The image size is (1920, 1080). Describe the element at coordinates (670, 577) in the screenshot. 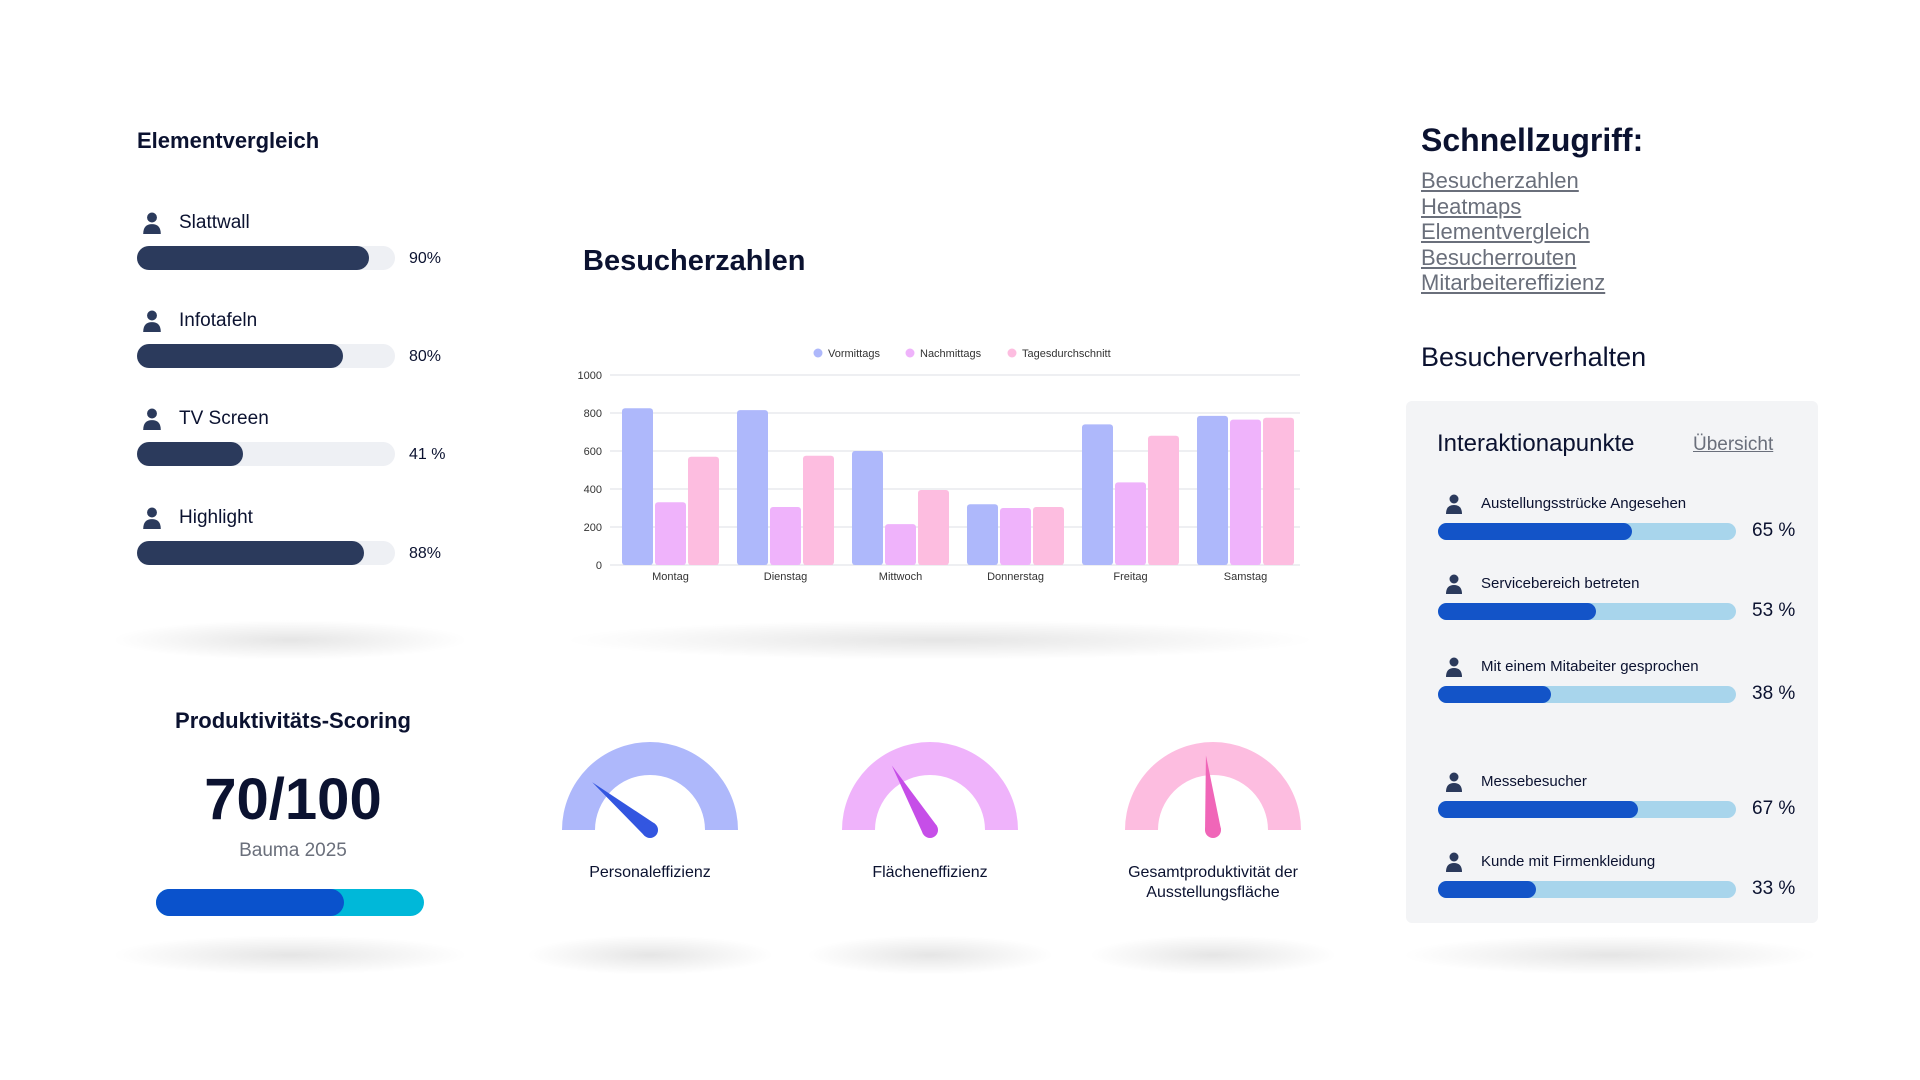

I see `x-tick-label: Montag` at that location.